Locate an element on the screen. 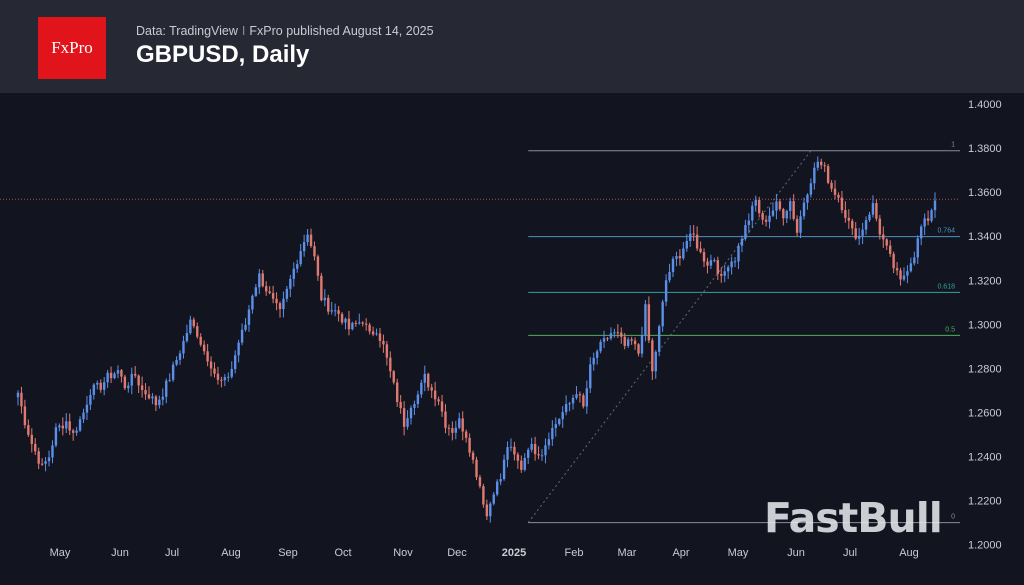 The height and width of the screenshot is (585, 1024). x-tick-label-6: Nov is located at coordinates (403, 553).